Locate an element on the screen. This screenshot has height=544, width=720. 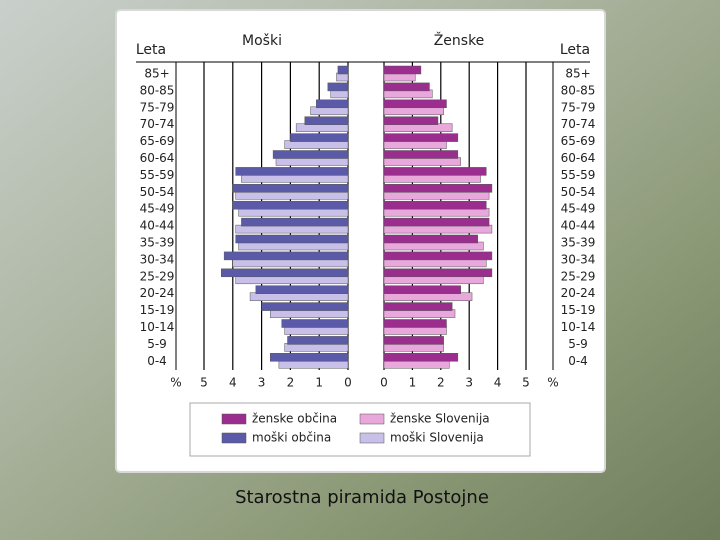
legend-label: moški občina is located at coordinates (291, 438).